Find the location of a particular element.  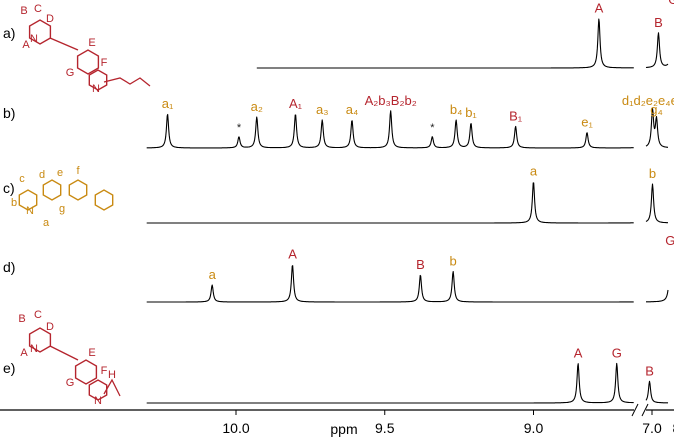

x-tick-label: 9.0 is located at coordinates (534, 428).